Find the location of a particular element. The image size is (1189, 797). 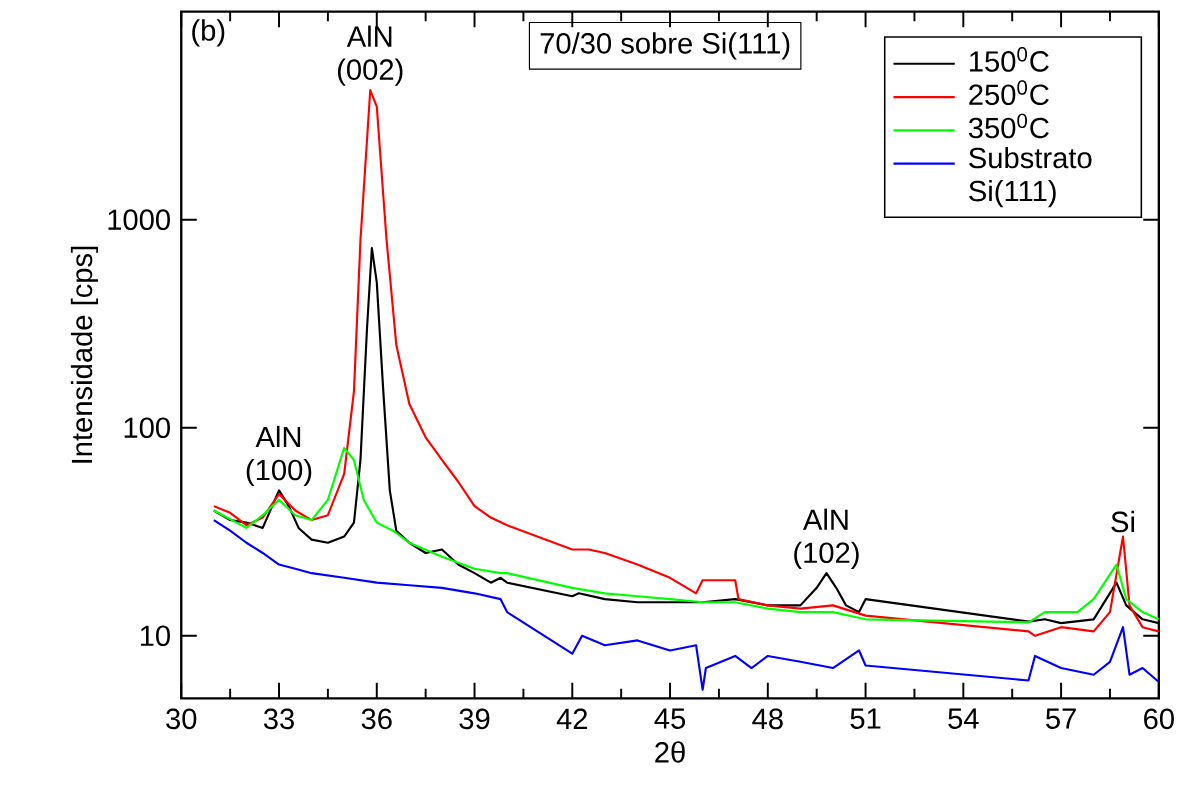

legend-label: Substrato Si(111) is located at coordinates (1030, 177).